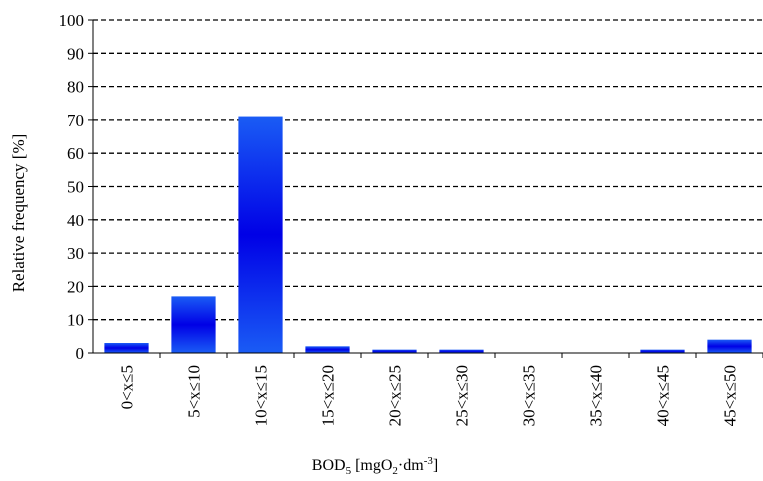 Image resolution: width=763 pixels, height=481 pixels. I want to click on y-tick-label: 90, so click(75, 53).